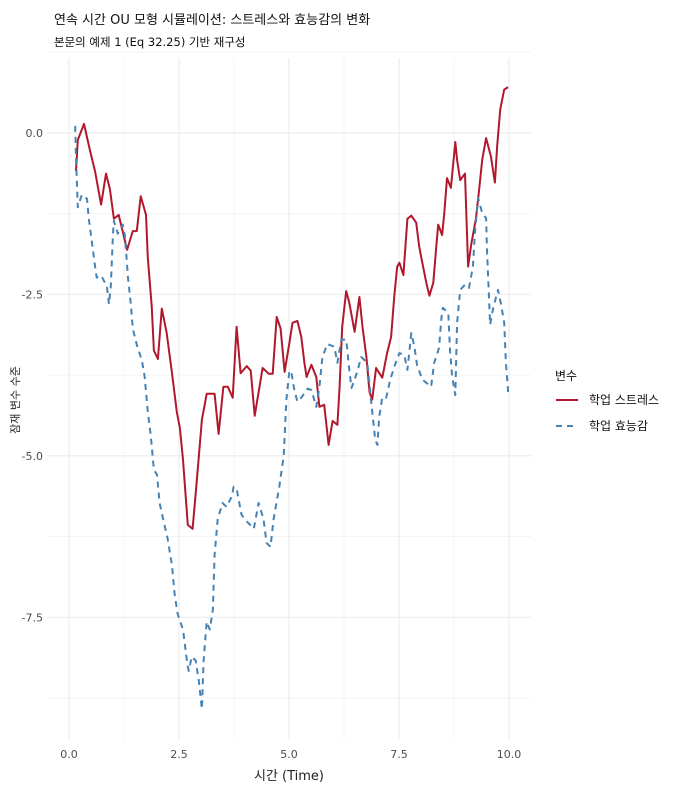  I want to click on legend-key-solid, so click(567, 399).